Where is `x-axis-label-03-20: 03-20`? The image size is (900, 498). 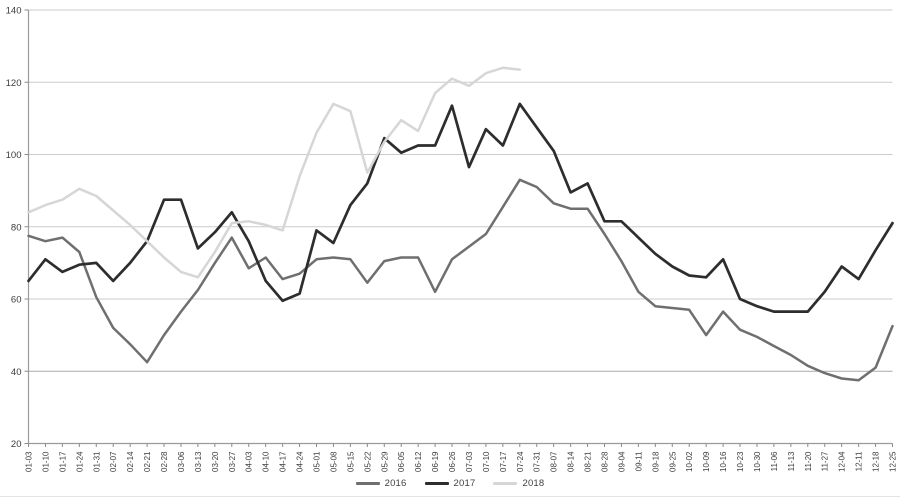 x-axis-label-03-20: 03-20 is located at coordinates (215, 461).